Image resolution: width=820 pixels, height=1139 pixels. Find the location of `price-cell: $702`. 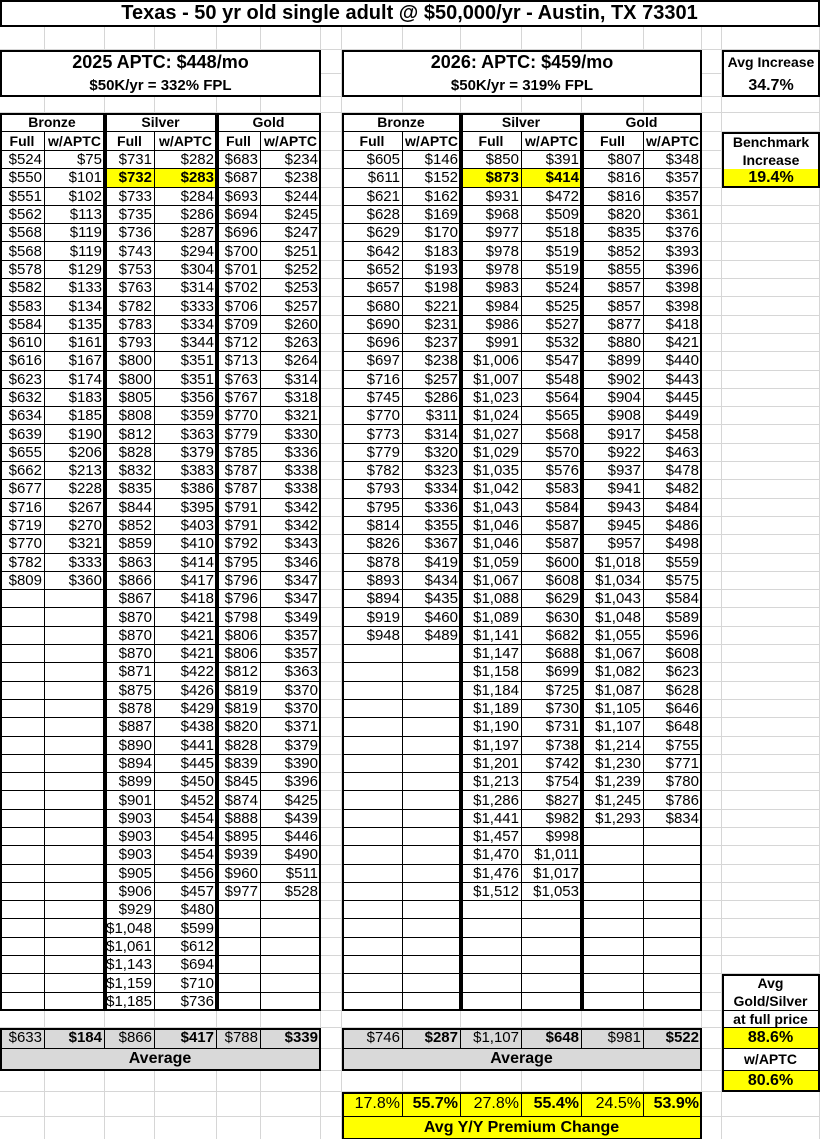

price-cell: $702 is located at coordinates (239, 288).